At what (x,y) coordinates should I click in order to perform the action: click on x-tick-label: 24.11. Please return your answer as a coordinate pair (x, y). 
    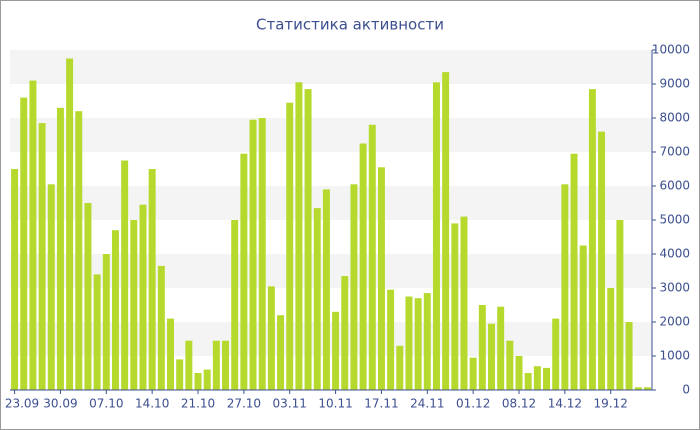
    Looking at the image, I should click on (427, 404).